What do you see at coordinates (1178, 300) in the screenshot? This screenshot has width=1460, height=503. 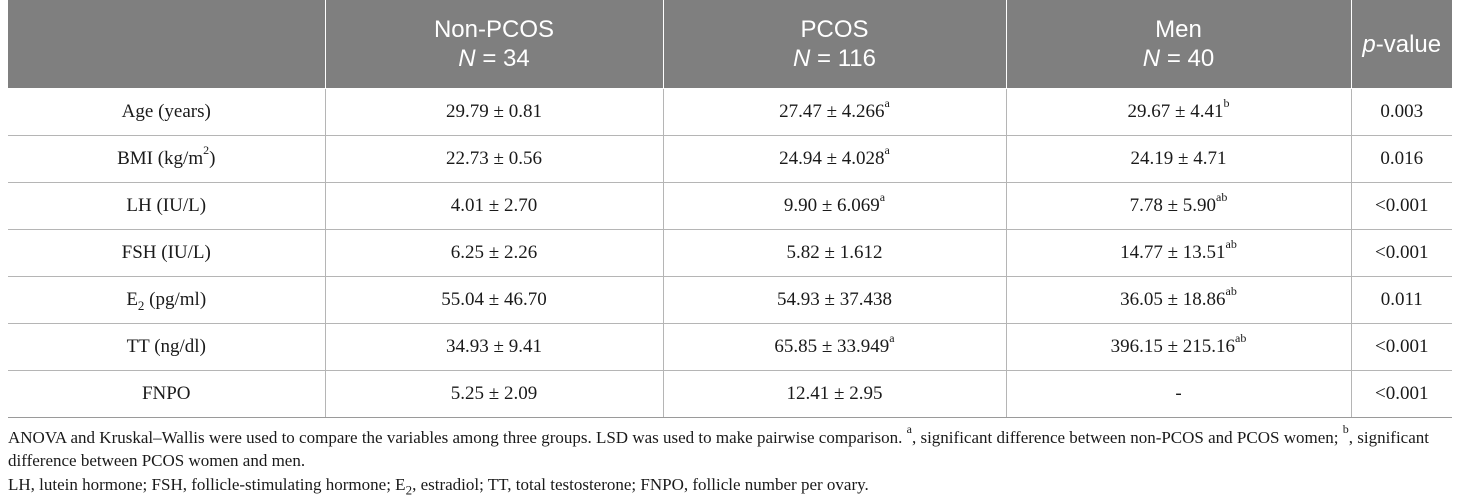 I see `men-value: 36.05 ± 18.86ab` at bounding box center [1178, 300].